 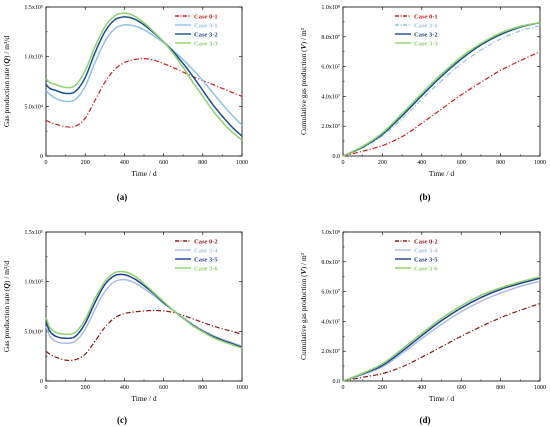 What do you see at coordinates (425, 197) in the screenshot?
I see `panel-label: (b)` at bounding box center [425, 197].